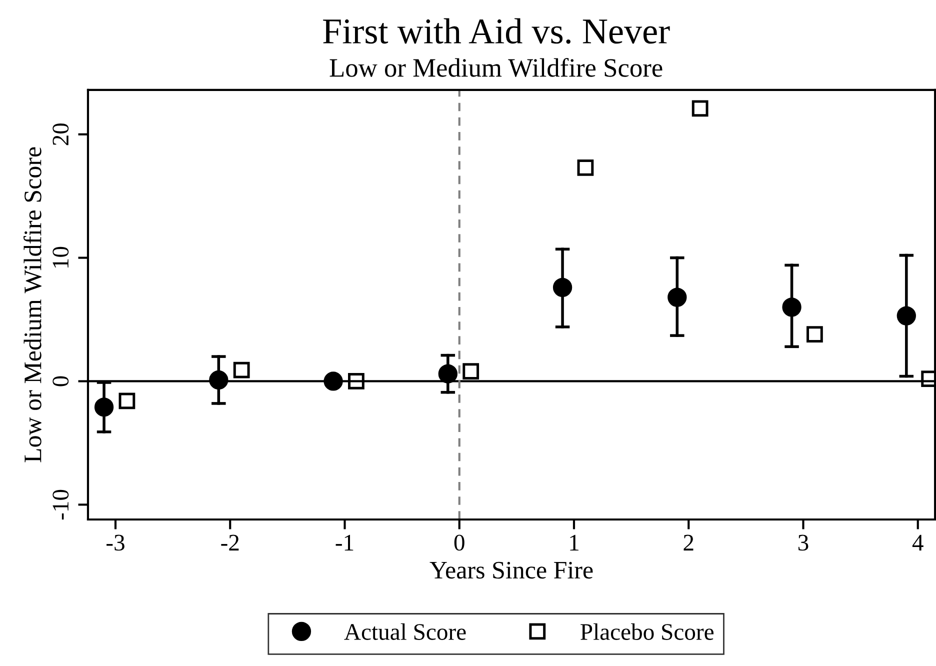 The image size is (936, 666). What do you see at coordinates (60, 134) in the screenshot?
I see `y-tick-label: 20` at bounding box center [60, 134].